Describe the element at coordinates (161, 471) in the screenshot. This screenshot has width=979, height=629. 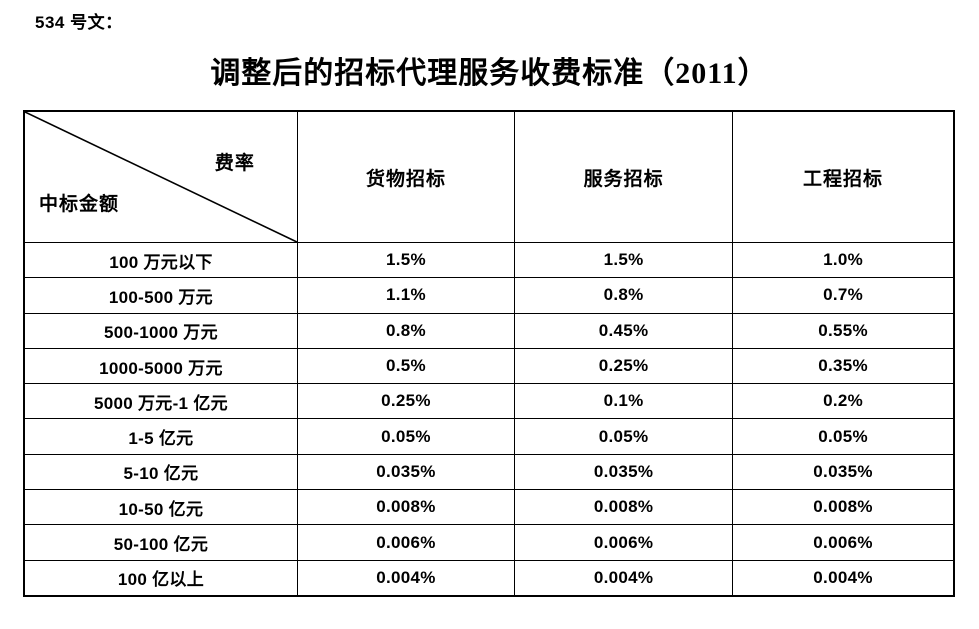
I see `row-label-cell: 5-10 亿元` at that location.